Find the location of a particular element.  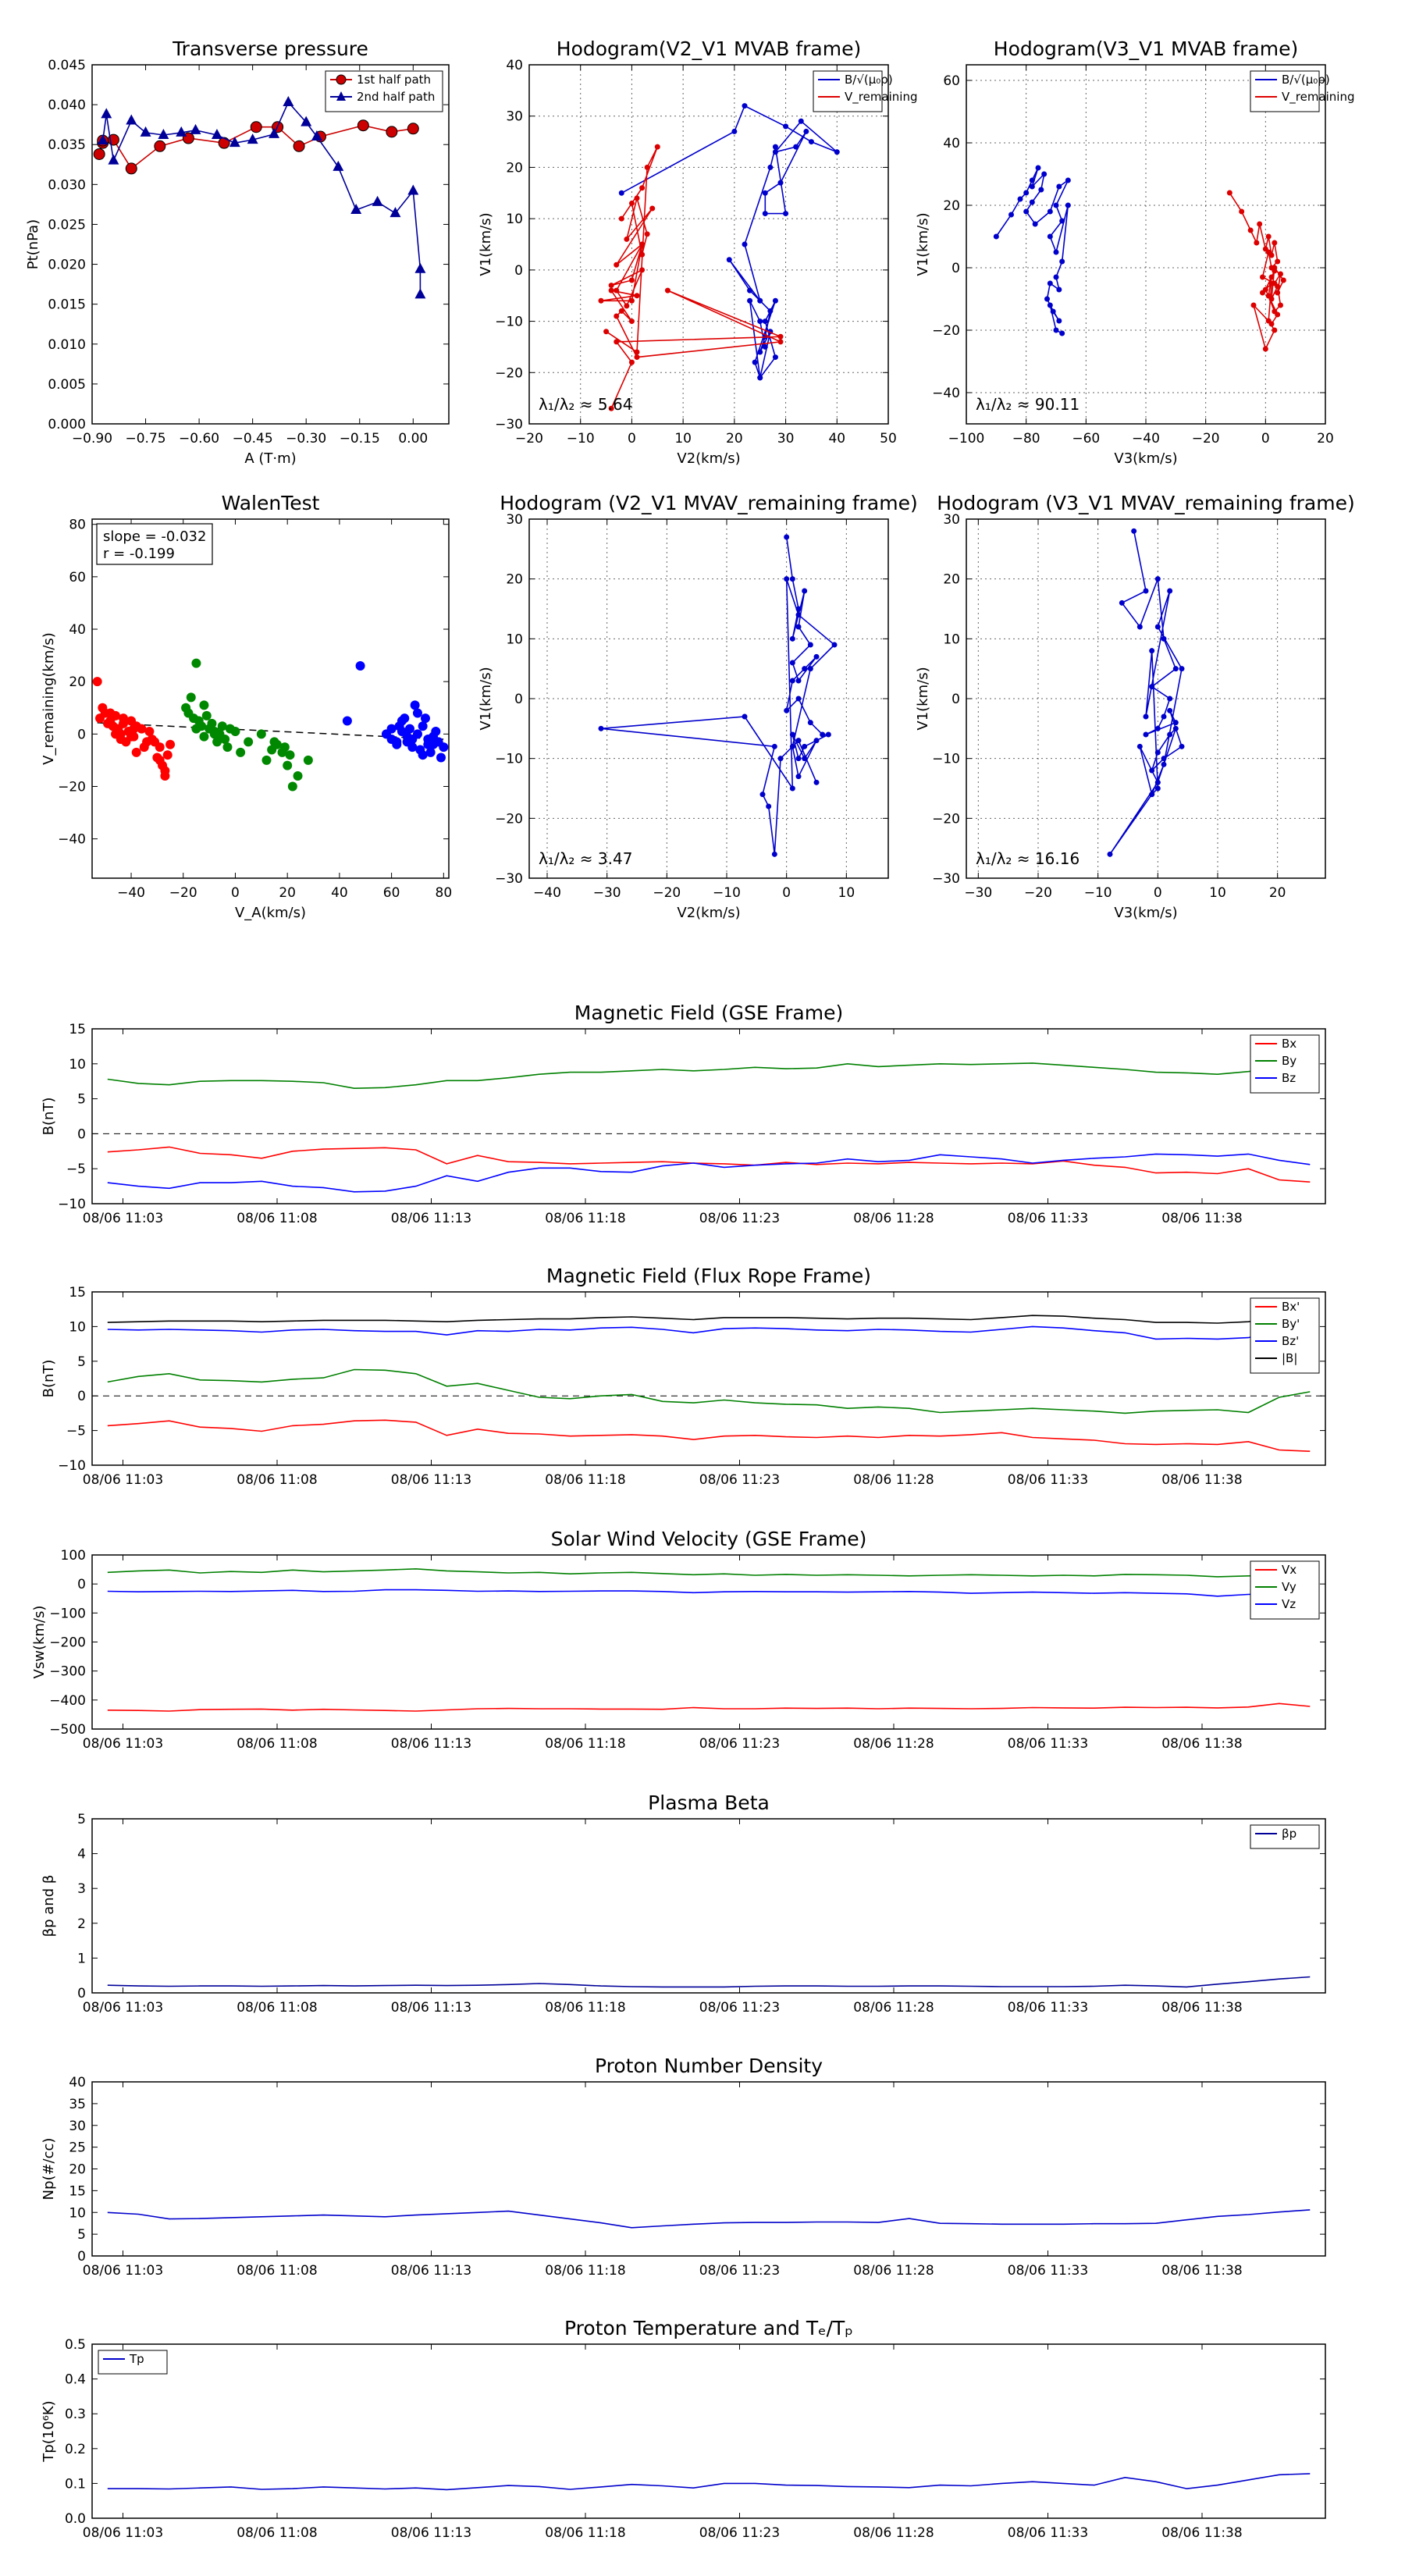

legend-label: Tp is located at coordinates (136, 2359).